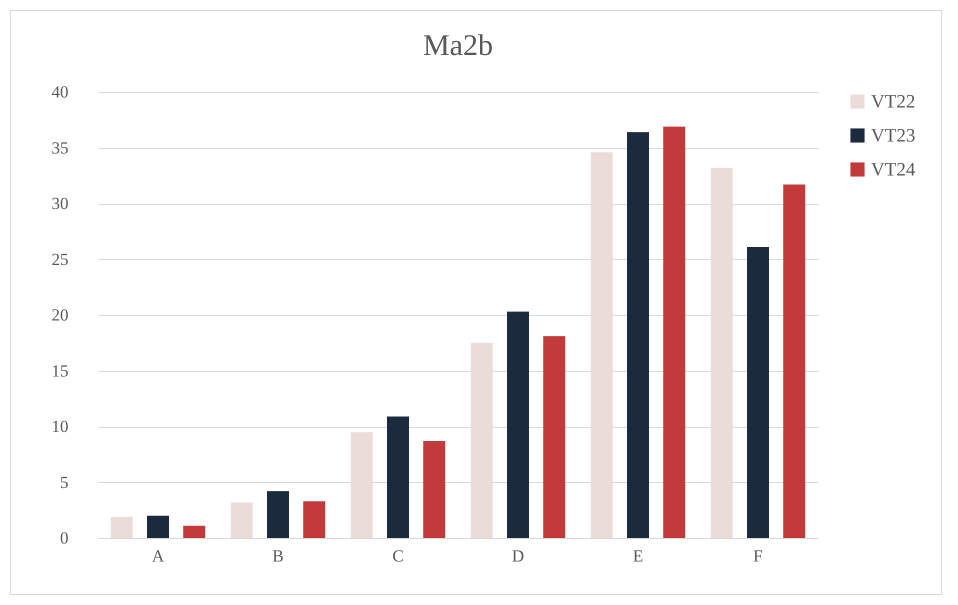 This screenshot has height=605, width=958. Describe the element at coordinates (60, 259) in the screenshot. I see `y-tick-label: 25` at that location.